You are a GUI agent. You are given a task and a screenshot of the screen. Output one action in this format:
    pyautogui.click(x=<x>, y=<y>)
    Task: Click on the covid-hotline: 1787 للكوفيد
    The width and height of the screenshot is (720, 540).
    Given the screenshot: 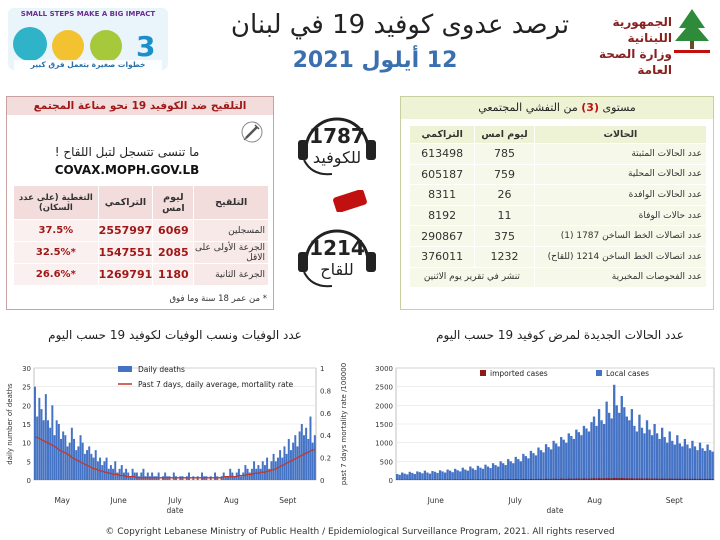 What is the action you would take?
    pyautogui.click(x=337, y=145)
    